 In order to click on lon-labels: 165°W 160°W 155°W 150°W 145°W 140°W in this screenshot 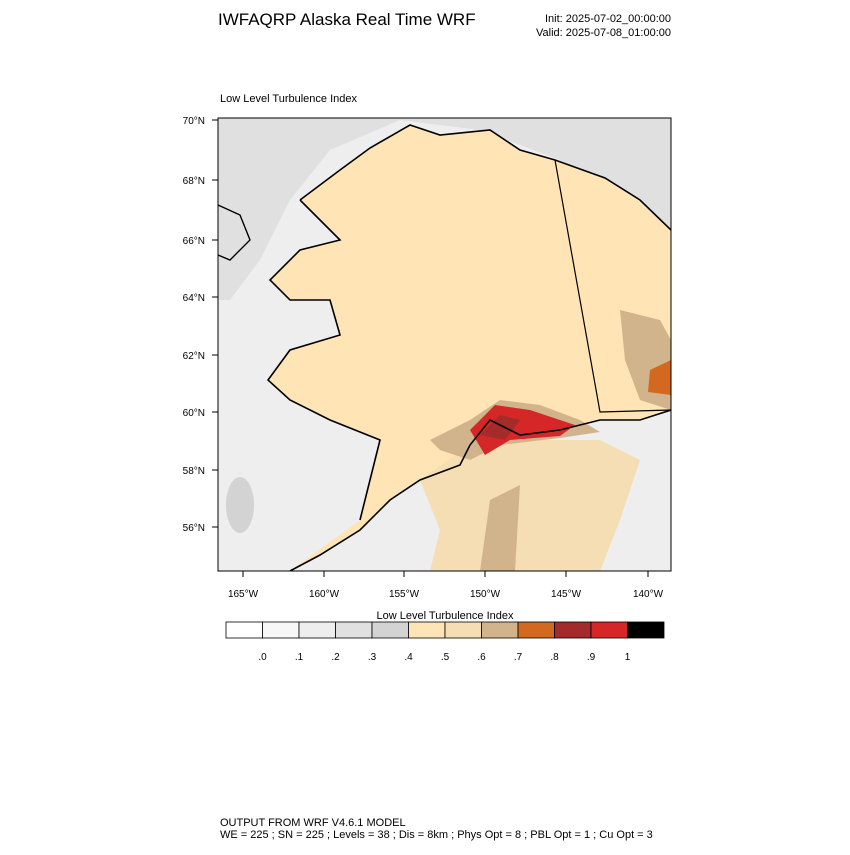, I will do `click(446, 585)`.